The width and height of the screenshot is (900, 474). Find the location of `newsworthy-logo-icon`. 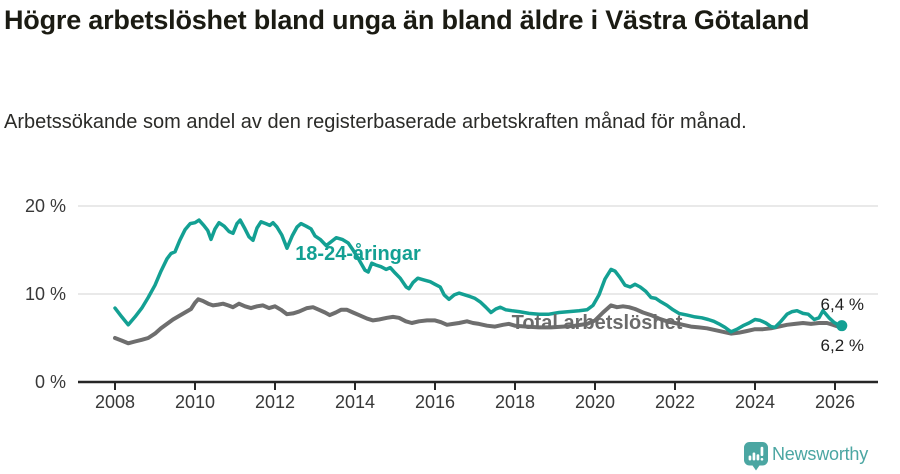

newsworthy-logo-icon is located at coordinates (756, 456).